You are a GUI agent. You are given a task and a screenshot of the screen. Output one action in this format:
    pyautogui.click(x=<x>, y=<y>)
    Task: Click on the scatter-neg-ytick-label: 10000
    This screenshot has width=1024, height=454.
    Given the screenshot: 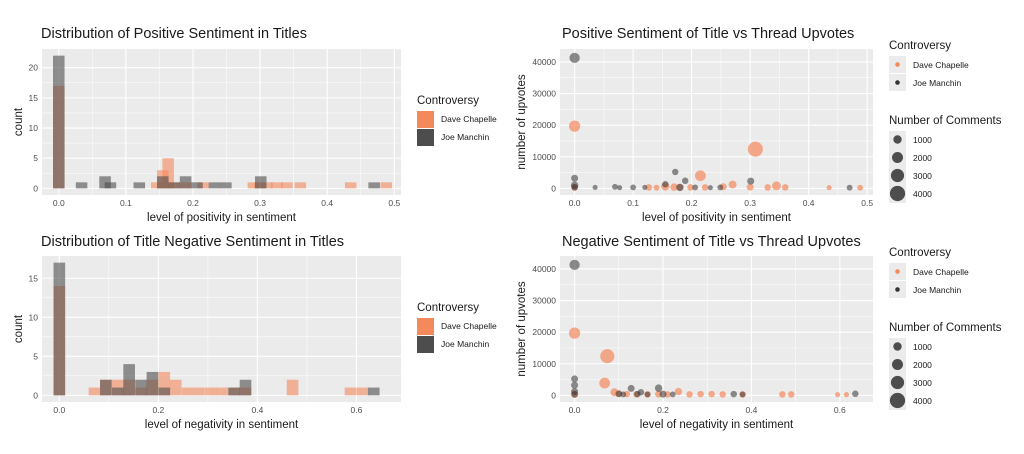 What is the action you would take?
    pyautogui.click(x=544, y=364)
    